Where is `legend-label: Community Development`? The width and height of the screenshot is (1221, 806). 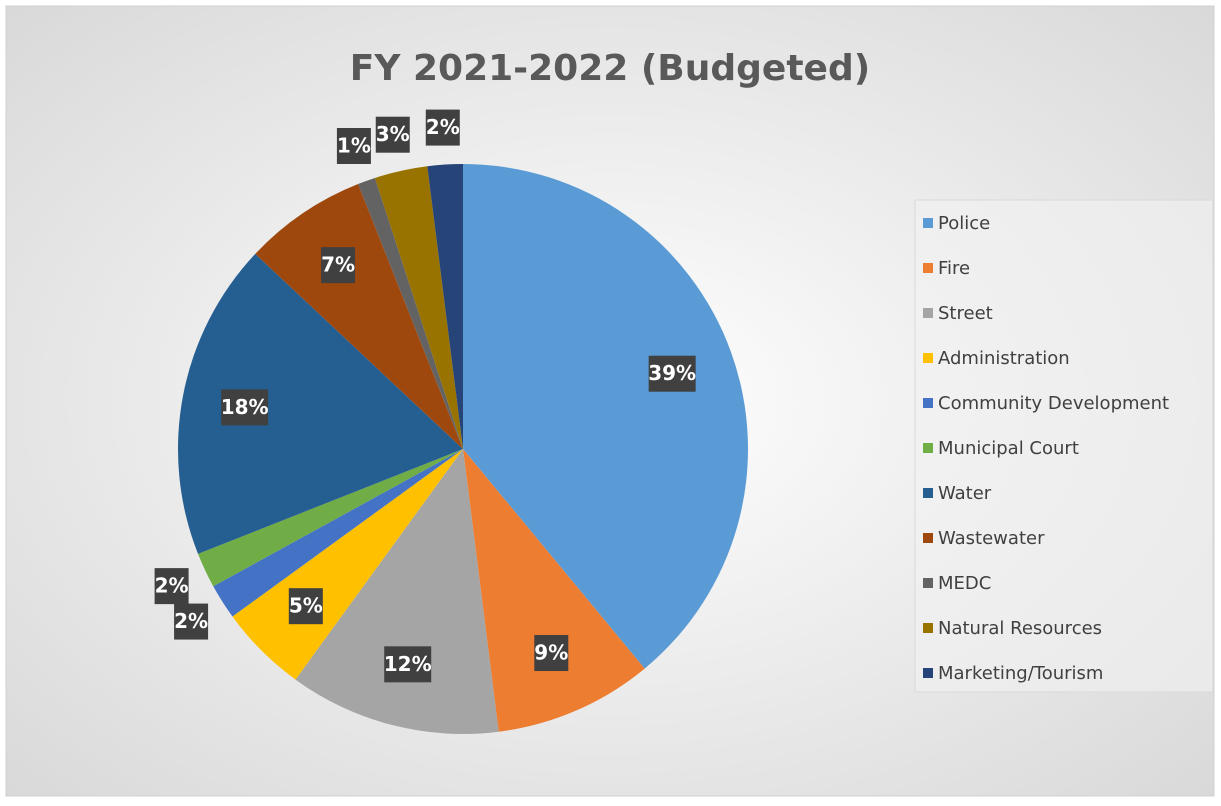 legend-label: Community Development is located at coordinates (1053, 403).